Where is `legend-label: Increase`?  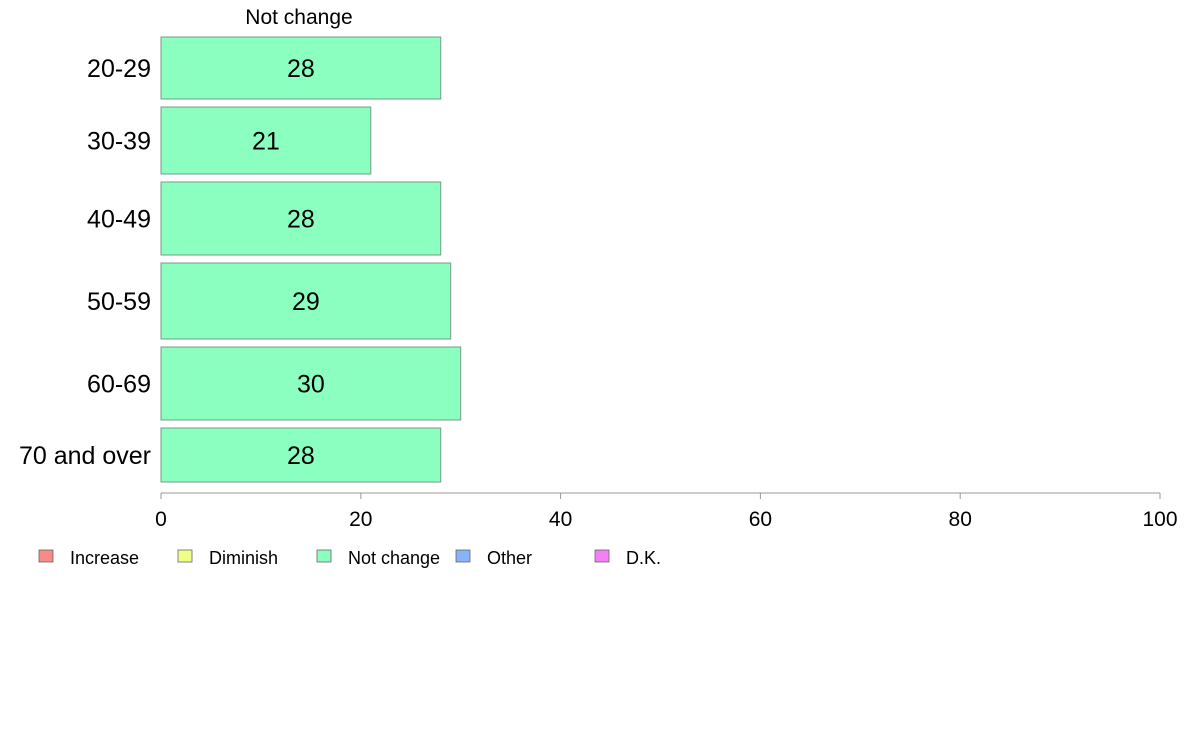
legend-label: Increase is located at coordinates (104, 558).